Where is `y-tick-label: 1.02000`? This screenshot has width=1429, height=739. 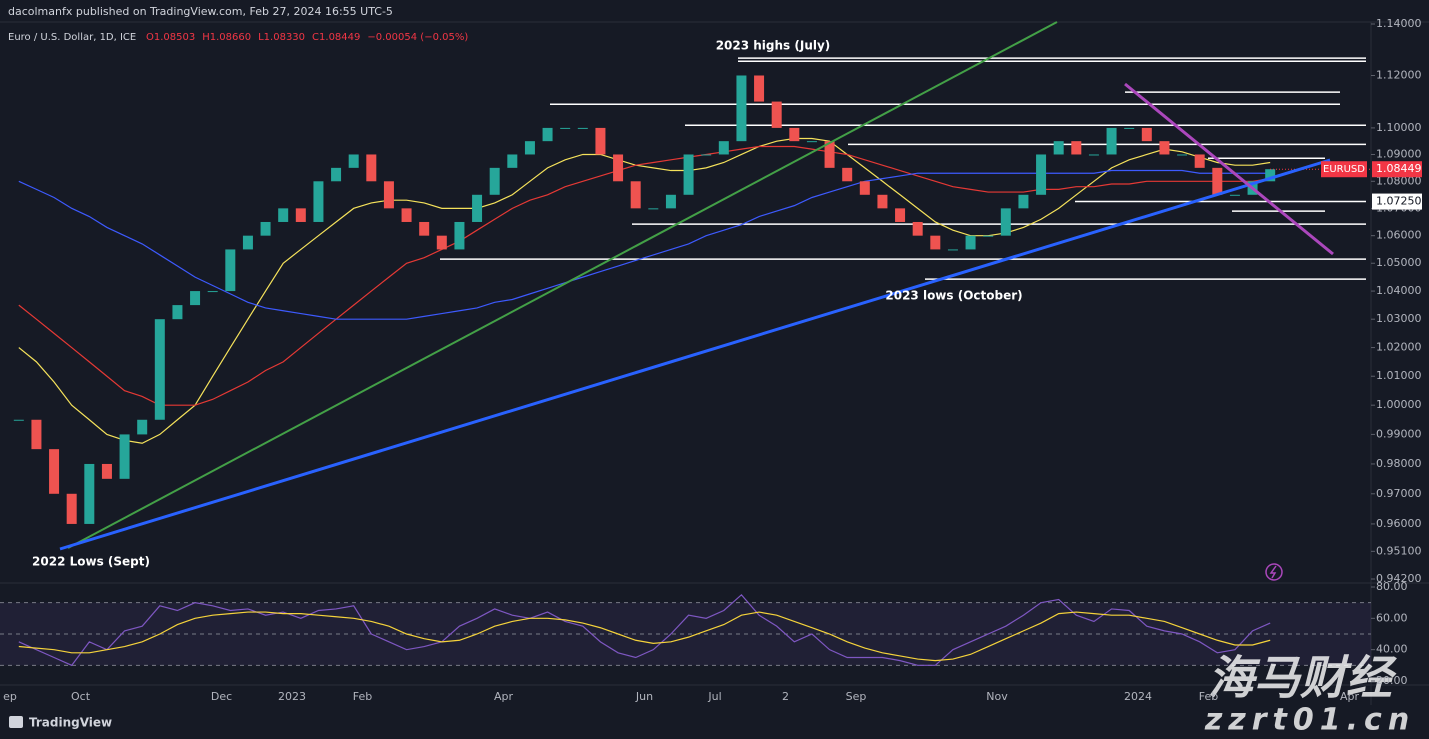
y-tick-label: 1.02000 is located at coordinates (1399, 347).